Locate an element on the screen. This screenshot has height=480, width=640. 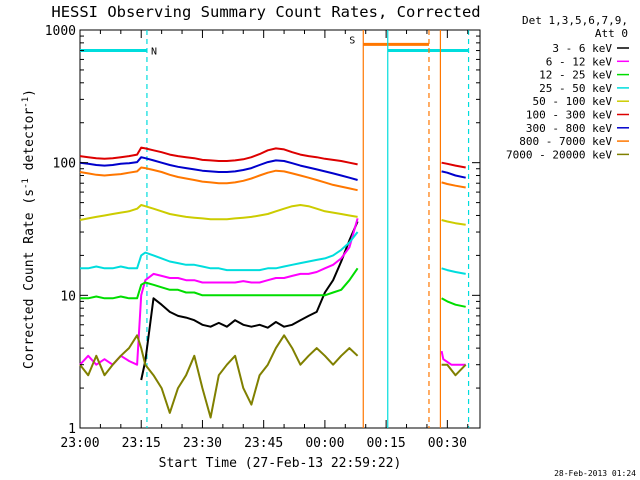
x-tick-label-3: 23:45 is located at coordinates (263, 443).